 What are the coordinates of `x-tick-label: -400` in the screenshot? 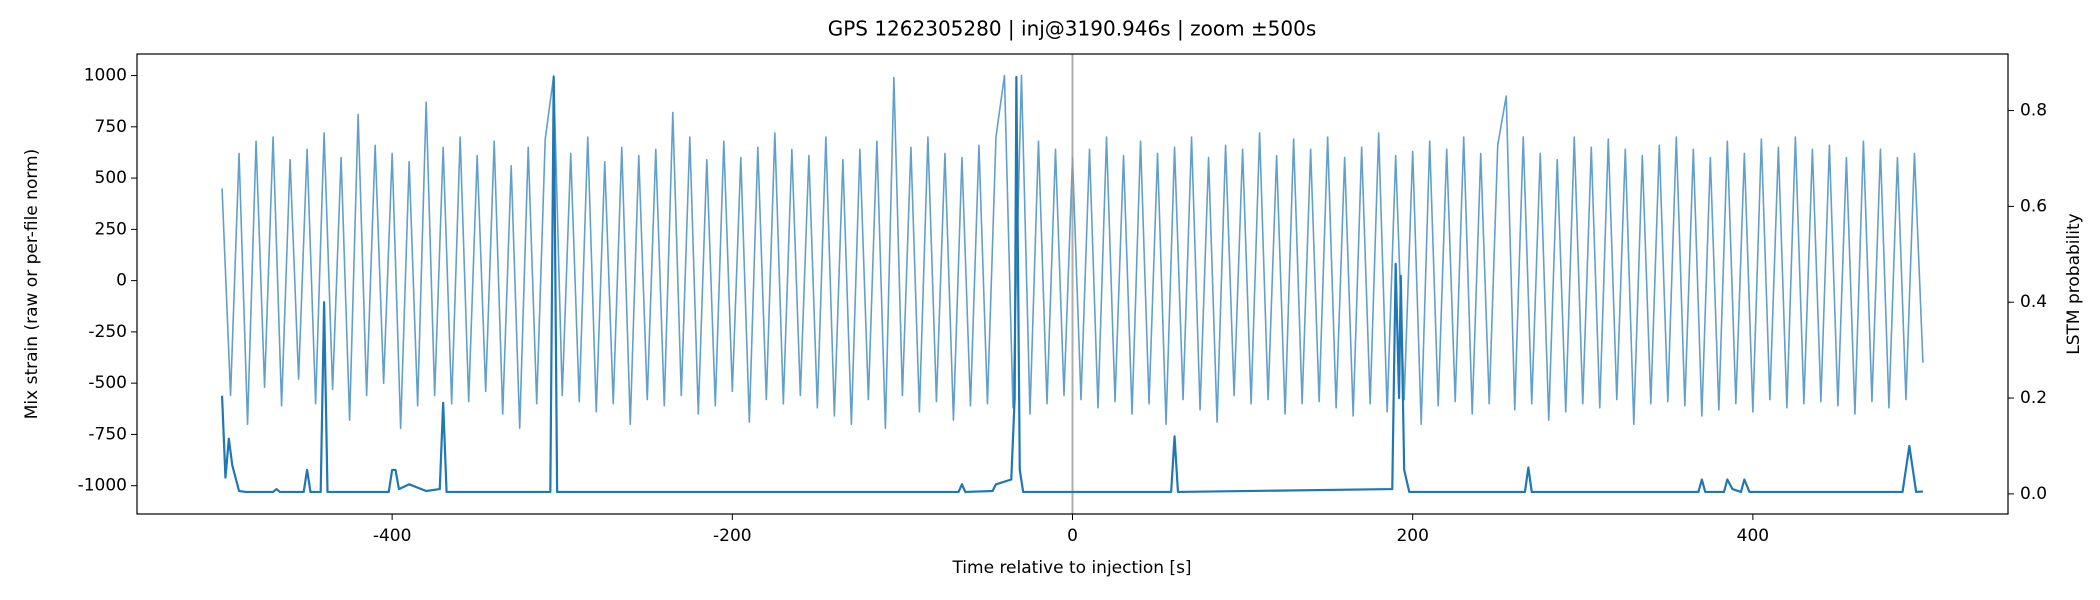 It's located at (392, 536).